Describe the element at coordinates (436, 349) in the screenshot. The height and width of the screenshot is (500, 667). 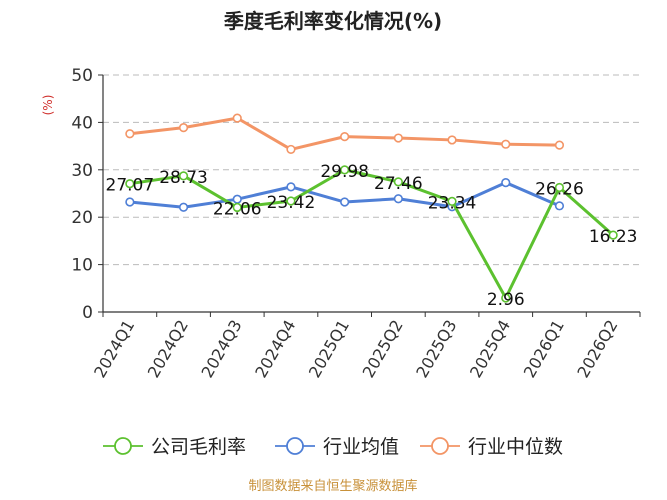
I see `x-tick-label: 2025Q3` at that location.